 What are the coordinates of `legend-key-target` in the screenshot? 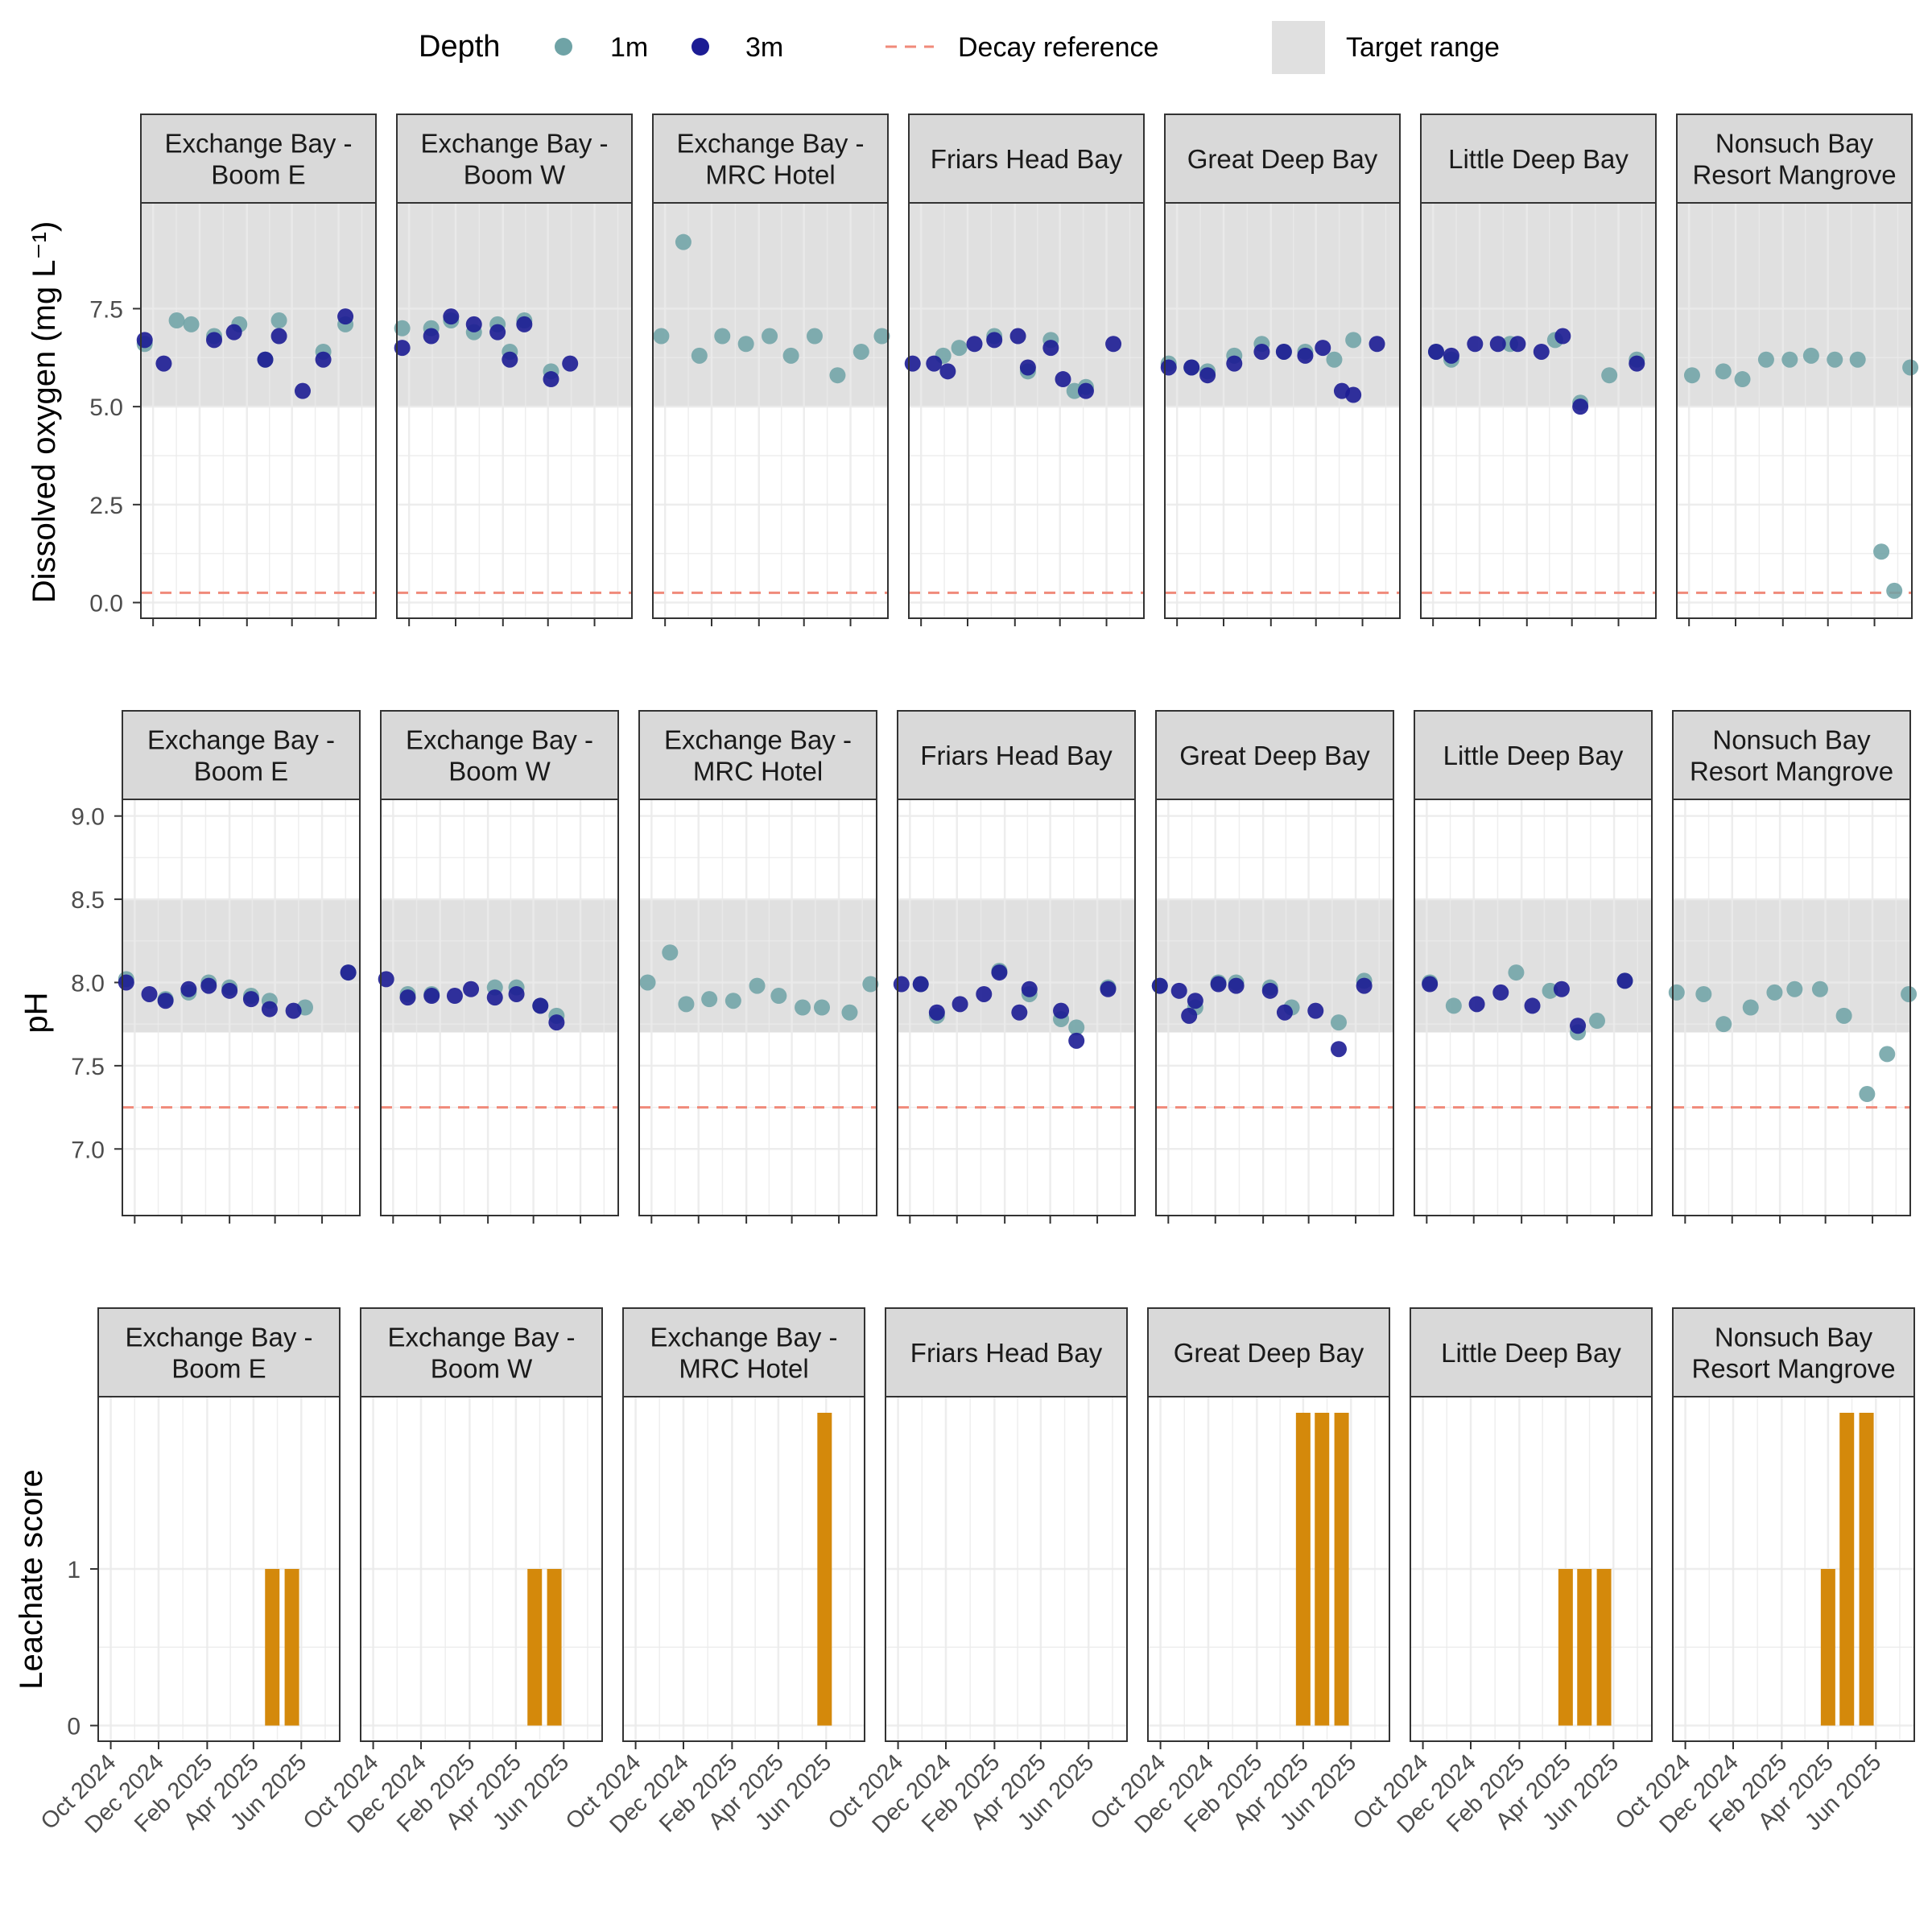 It's located at (1298, 47).